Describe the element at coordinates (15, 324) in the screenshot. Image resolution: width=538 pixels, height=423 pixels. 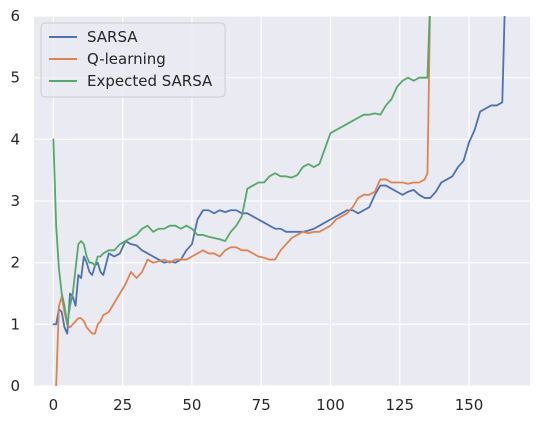
I see `y-tick-label: 1` at that location.